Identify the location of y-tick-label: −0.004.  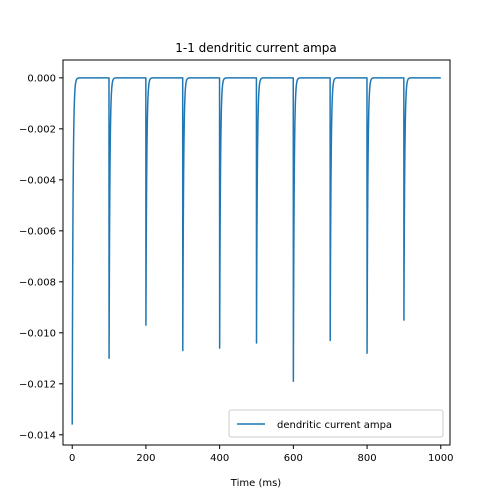
(37, 180).